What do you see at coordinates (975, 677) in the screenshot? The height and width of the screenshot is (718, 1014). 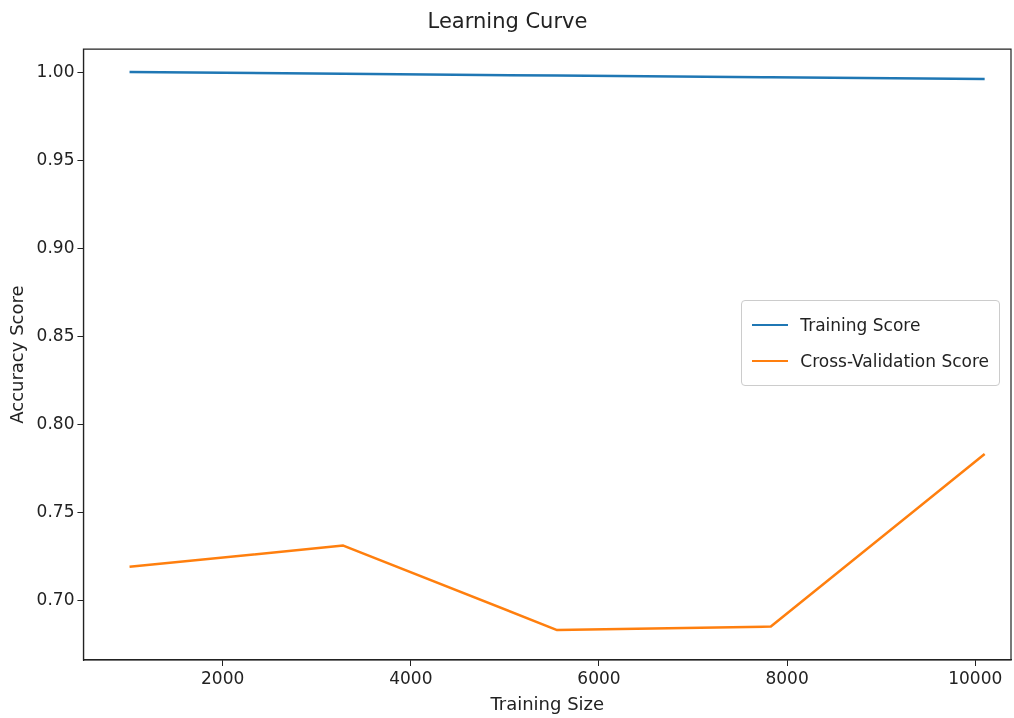 I see `x-tick-label: 10000` at bounding box center [975, 677].